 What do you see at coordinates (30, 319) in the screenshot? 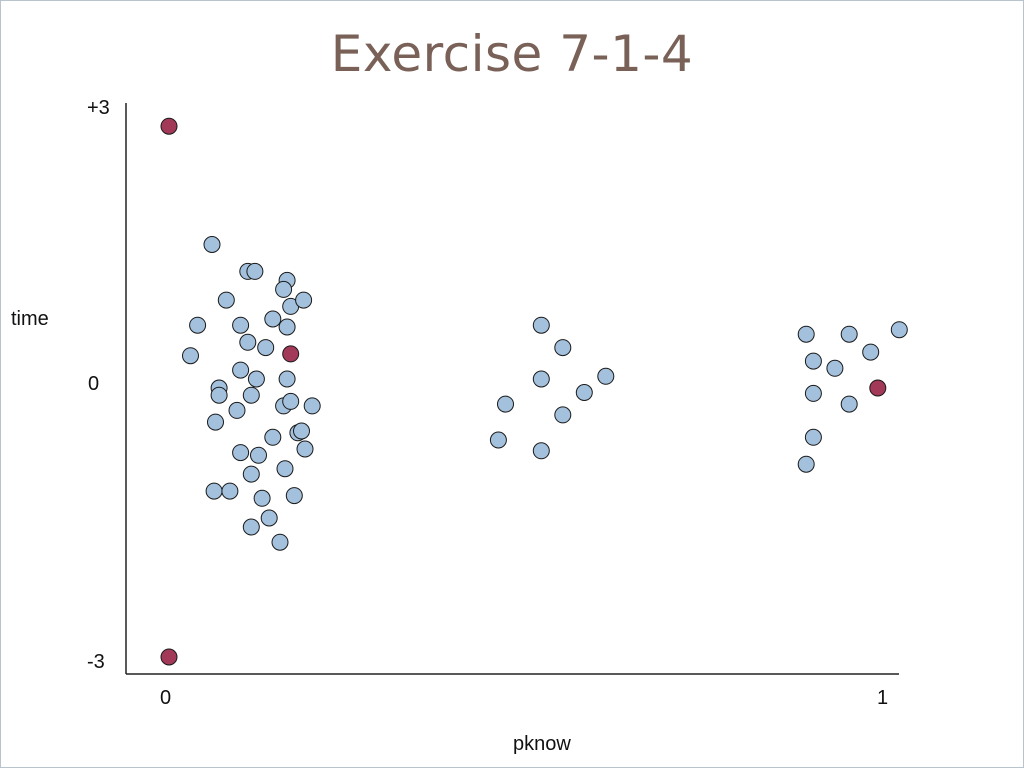
I see `y-axis-label: time` at bounding box center [30, 319].